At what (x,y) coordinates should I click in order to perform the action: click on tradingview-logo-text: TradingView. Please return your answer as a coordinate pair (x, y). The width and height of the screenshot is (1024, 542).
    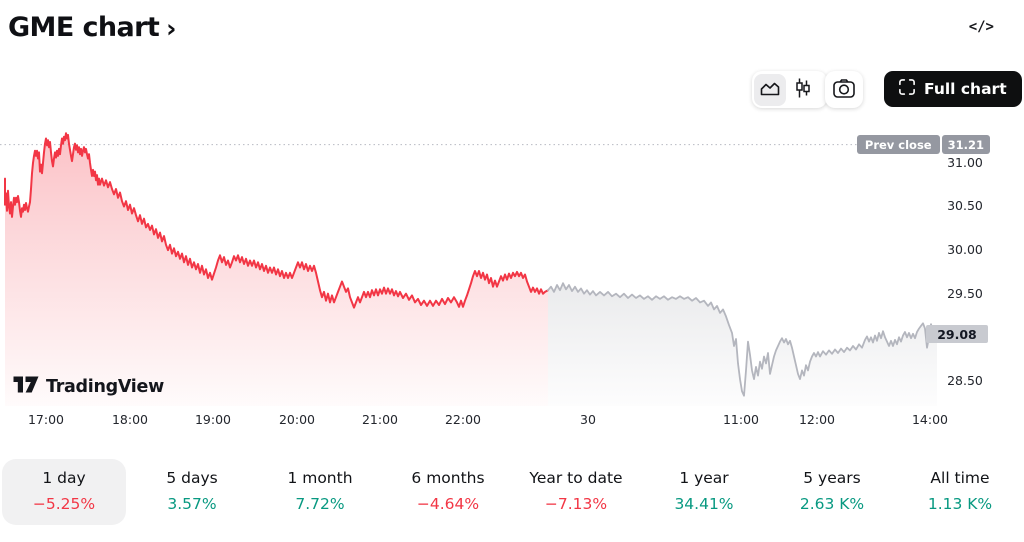
    Looking at the image, I should click on (105, 386).